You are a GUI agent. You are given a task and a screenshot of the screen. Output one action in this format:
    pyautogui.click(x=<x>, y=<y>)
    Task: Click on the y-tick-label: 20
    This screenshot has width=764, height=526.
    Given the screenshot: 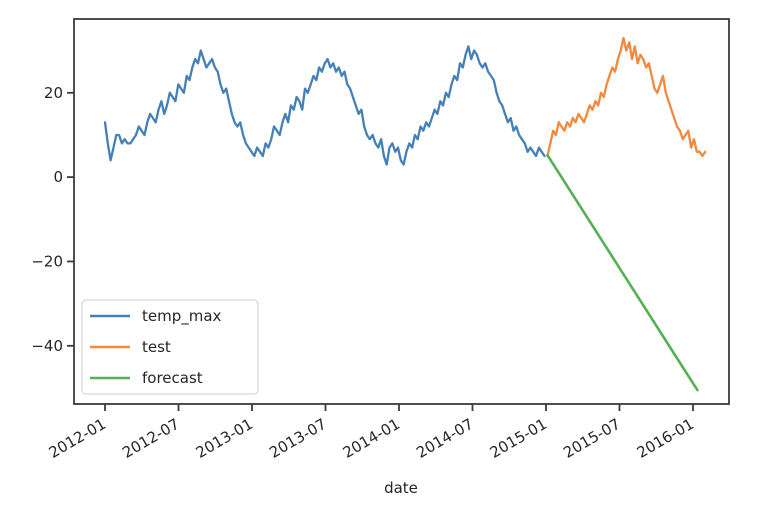 What is the action you would take?
    pyautogui.click(x=53, y=93)
    